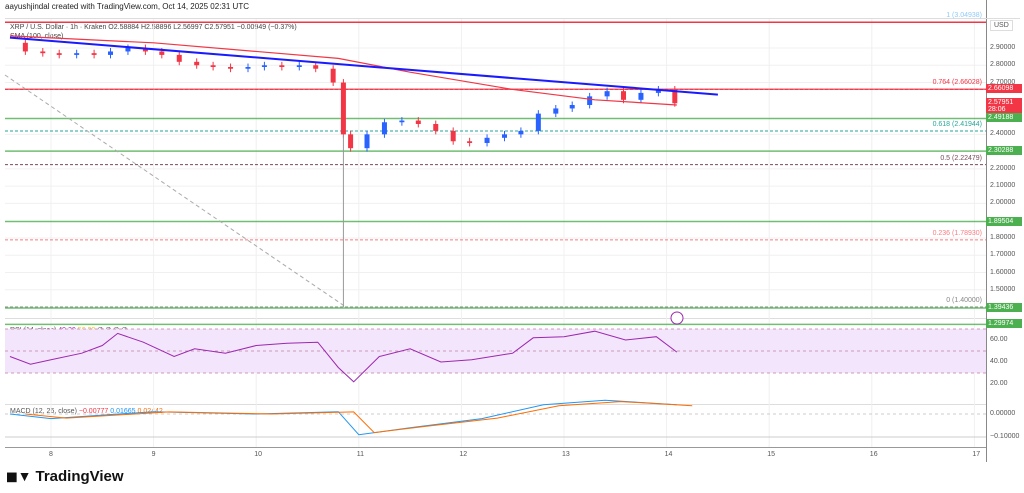 The height and width of the screenshot is (493, 1024). Describe the element at coordinates (360, 454) in the screenshot. I see `date-tick: 11` at that location.